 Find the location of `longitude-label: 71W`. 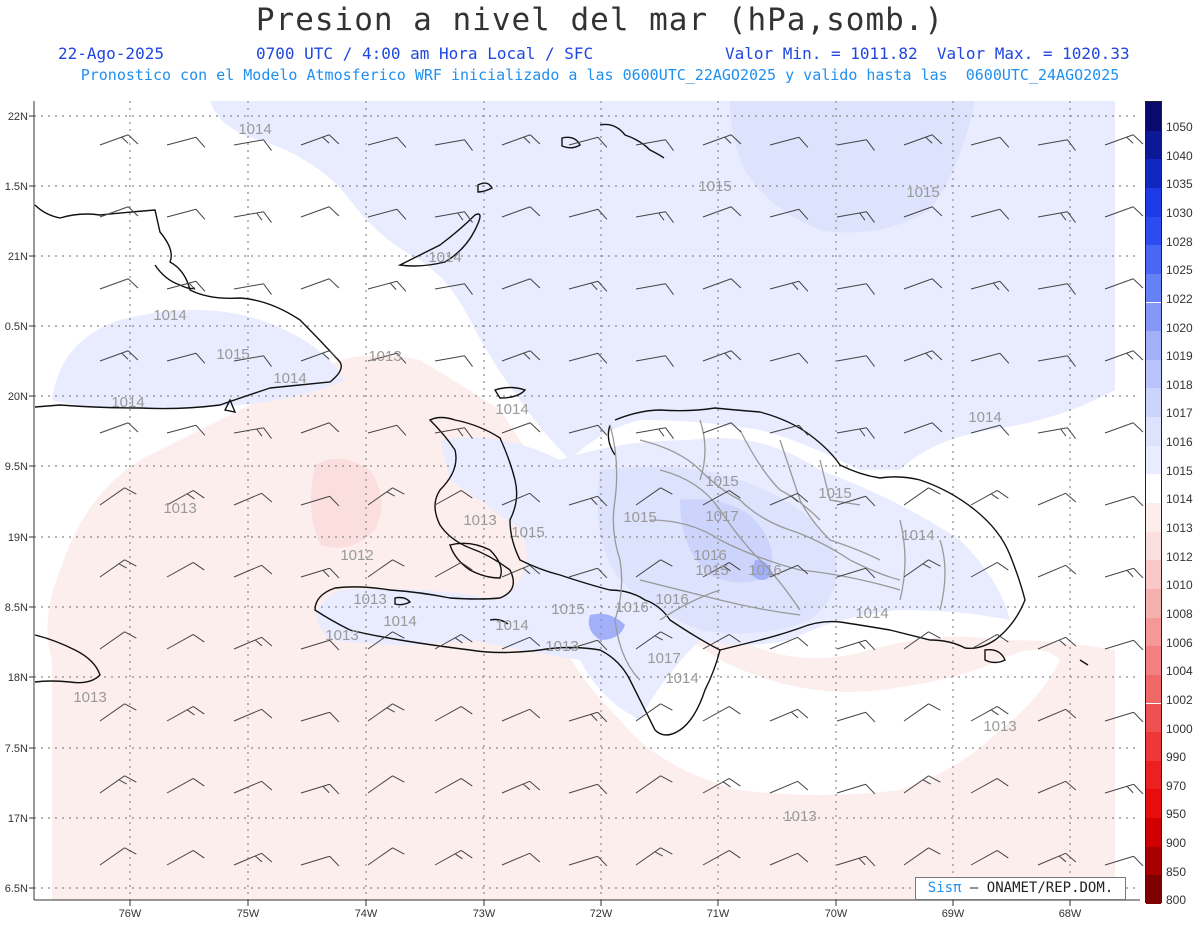

longitude-label: 71W is located at coordinates (718, 914).